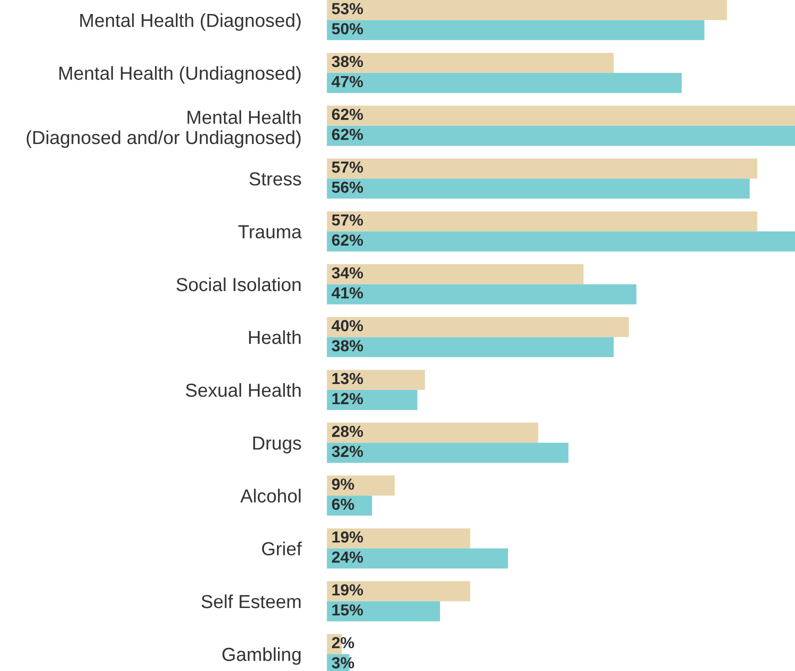  I want to click on data-label: 34%, so click(347, 273).